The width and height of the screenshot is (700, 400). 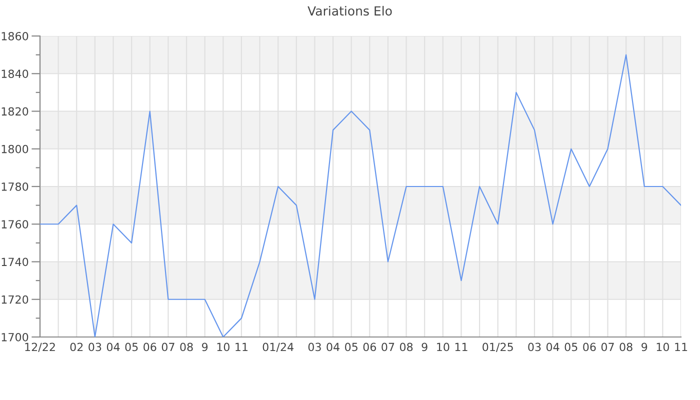 What do you see at coordinates (15, 337) in the screenshot?
I see `y-tick-label: 1700` at bounding box center [15, 337].